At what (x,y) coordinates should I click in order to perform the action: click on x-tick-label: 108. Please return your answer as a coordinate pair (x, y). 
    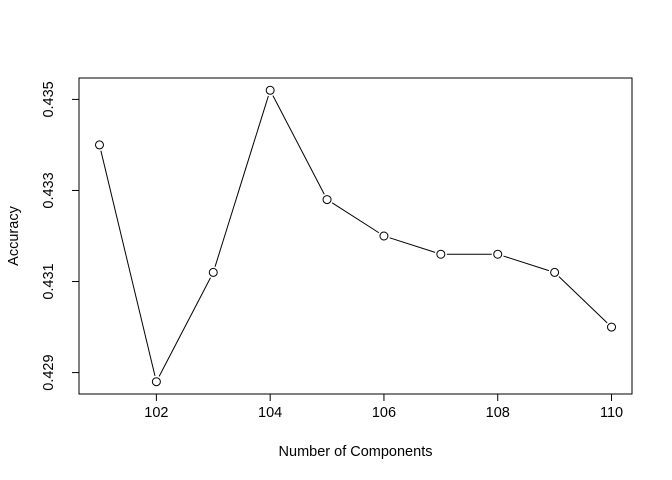
    Looking at the image, I should click on (498, 413).